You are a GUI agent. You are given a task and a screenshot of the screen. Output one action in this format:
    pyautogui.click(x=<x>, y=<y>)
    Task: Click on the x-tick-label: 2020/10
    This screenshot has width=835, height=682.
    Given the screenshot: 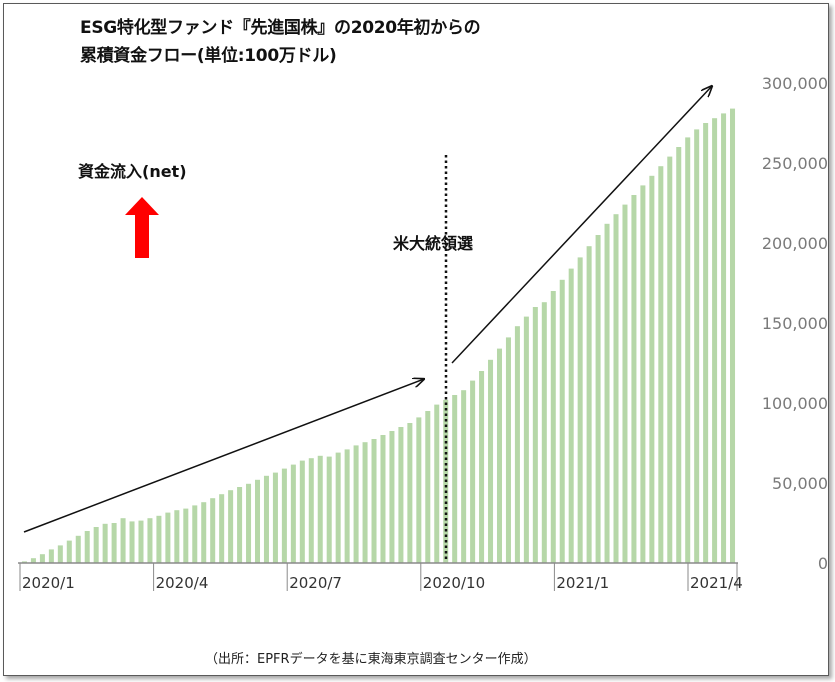 What is the action you would take?
    pyautogui.click(x=454, y=583)
    